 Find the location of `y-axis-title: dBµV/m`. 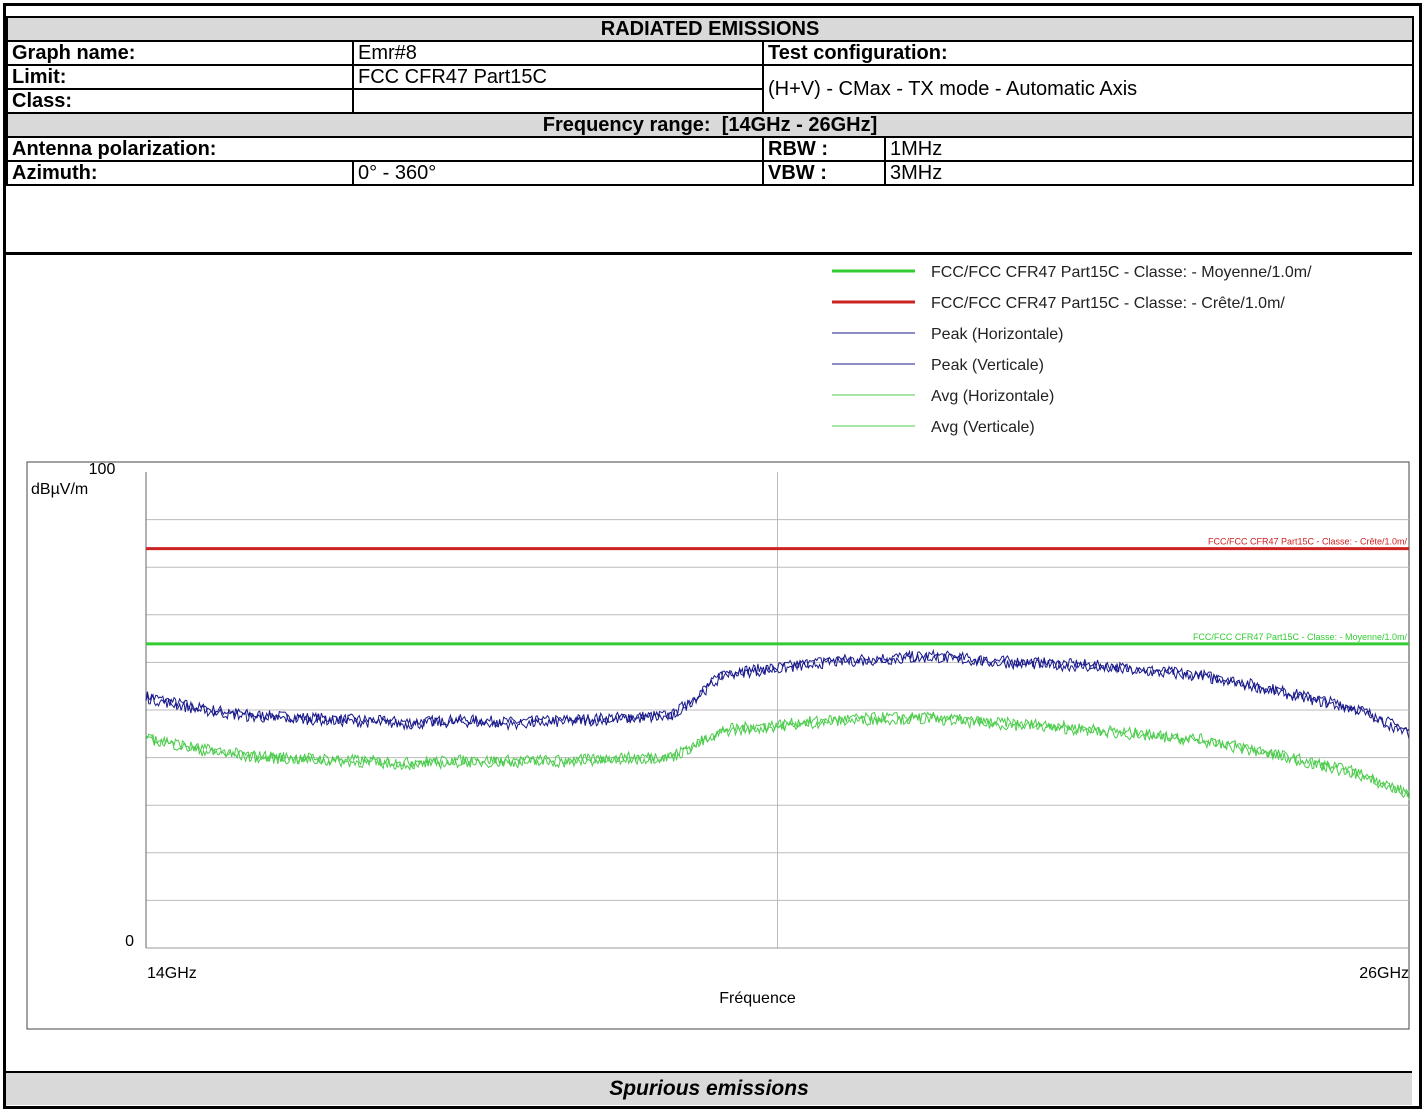

y-axis-title: dBµV/m is located at coordinates (59, 489).